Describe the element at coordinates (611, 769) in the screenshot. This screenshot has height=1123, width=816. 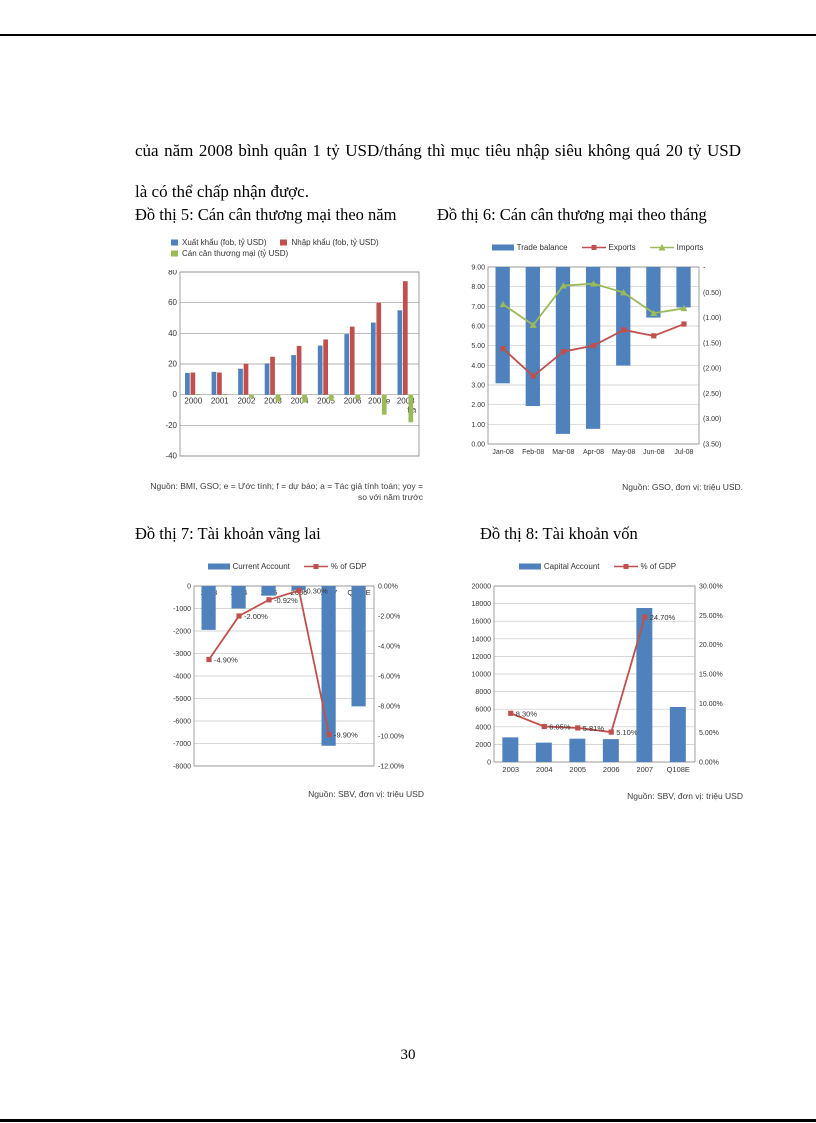
I see `x-axis-label: 2006` at that location.